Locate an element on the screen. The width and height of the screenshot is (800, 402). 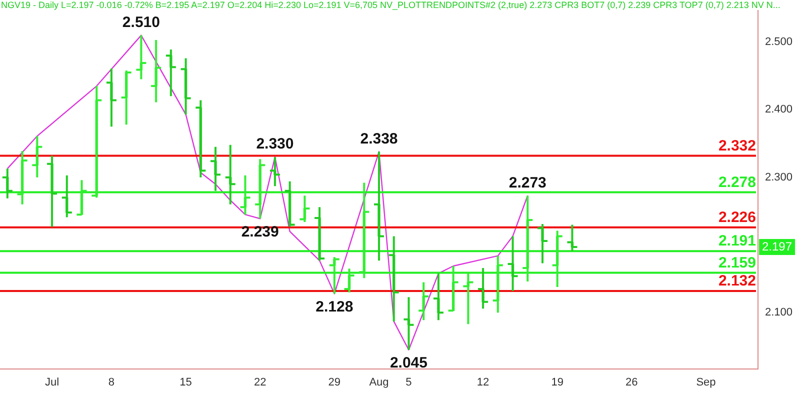
x-tick-label: Jul is located at coordinates (52, 382).